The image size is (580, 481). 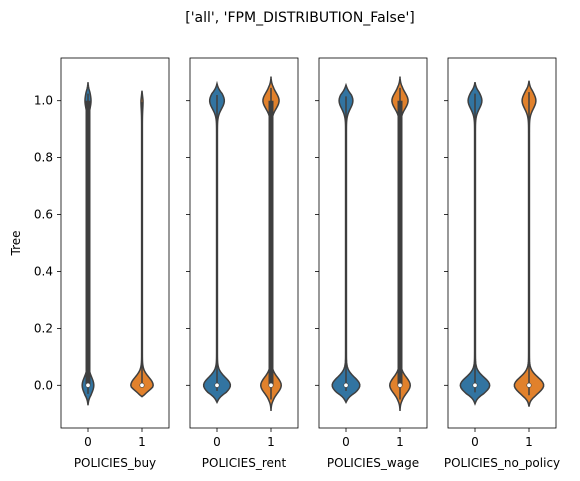 I want to click on y-tick-label: 0.6, so click(x=43, y=215).